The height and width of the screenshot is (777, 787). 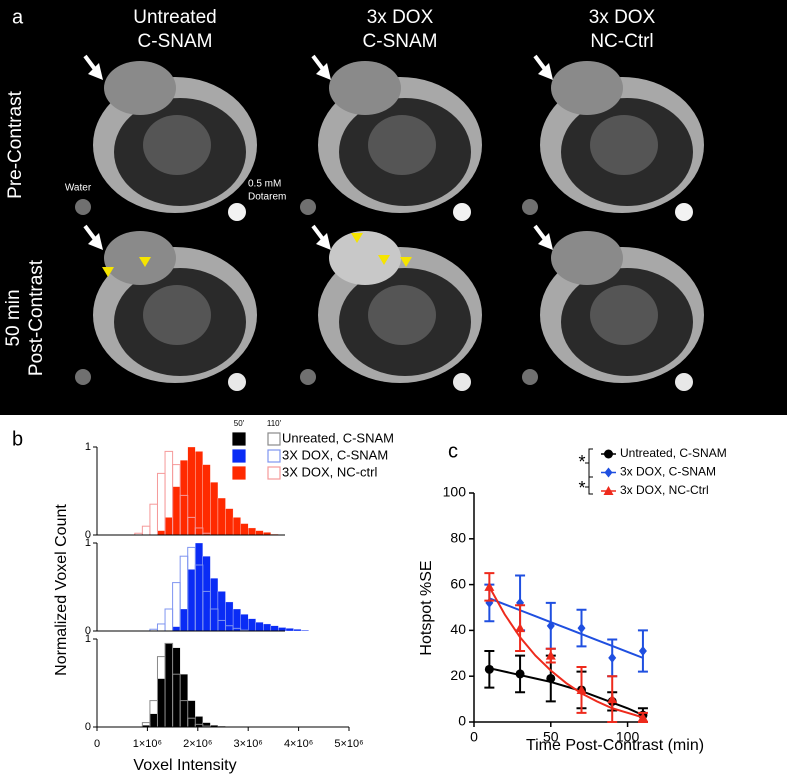 What do you see at coordinates (551, 737) in the screenshot?
I see `x-tick-label: 50` at bounding box center [551, 737].